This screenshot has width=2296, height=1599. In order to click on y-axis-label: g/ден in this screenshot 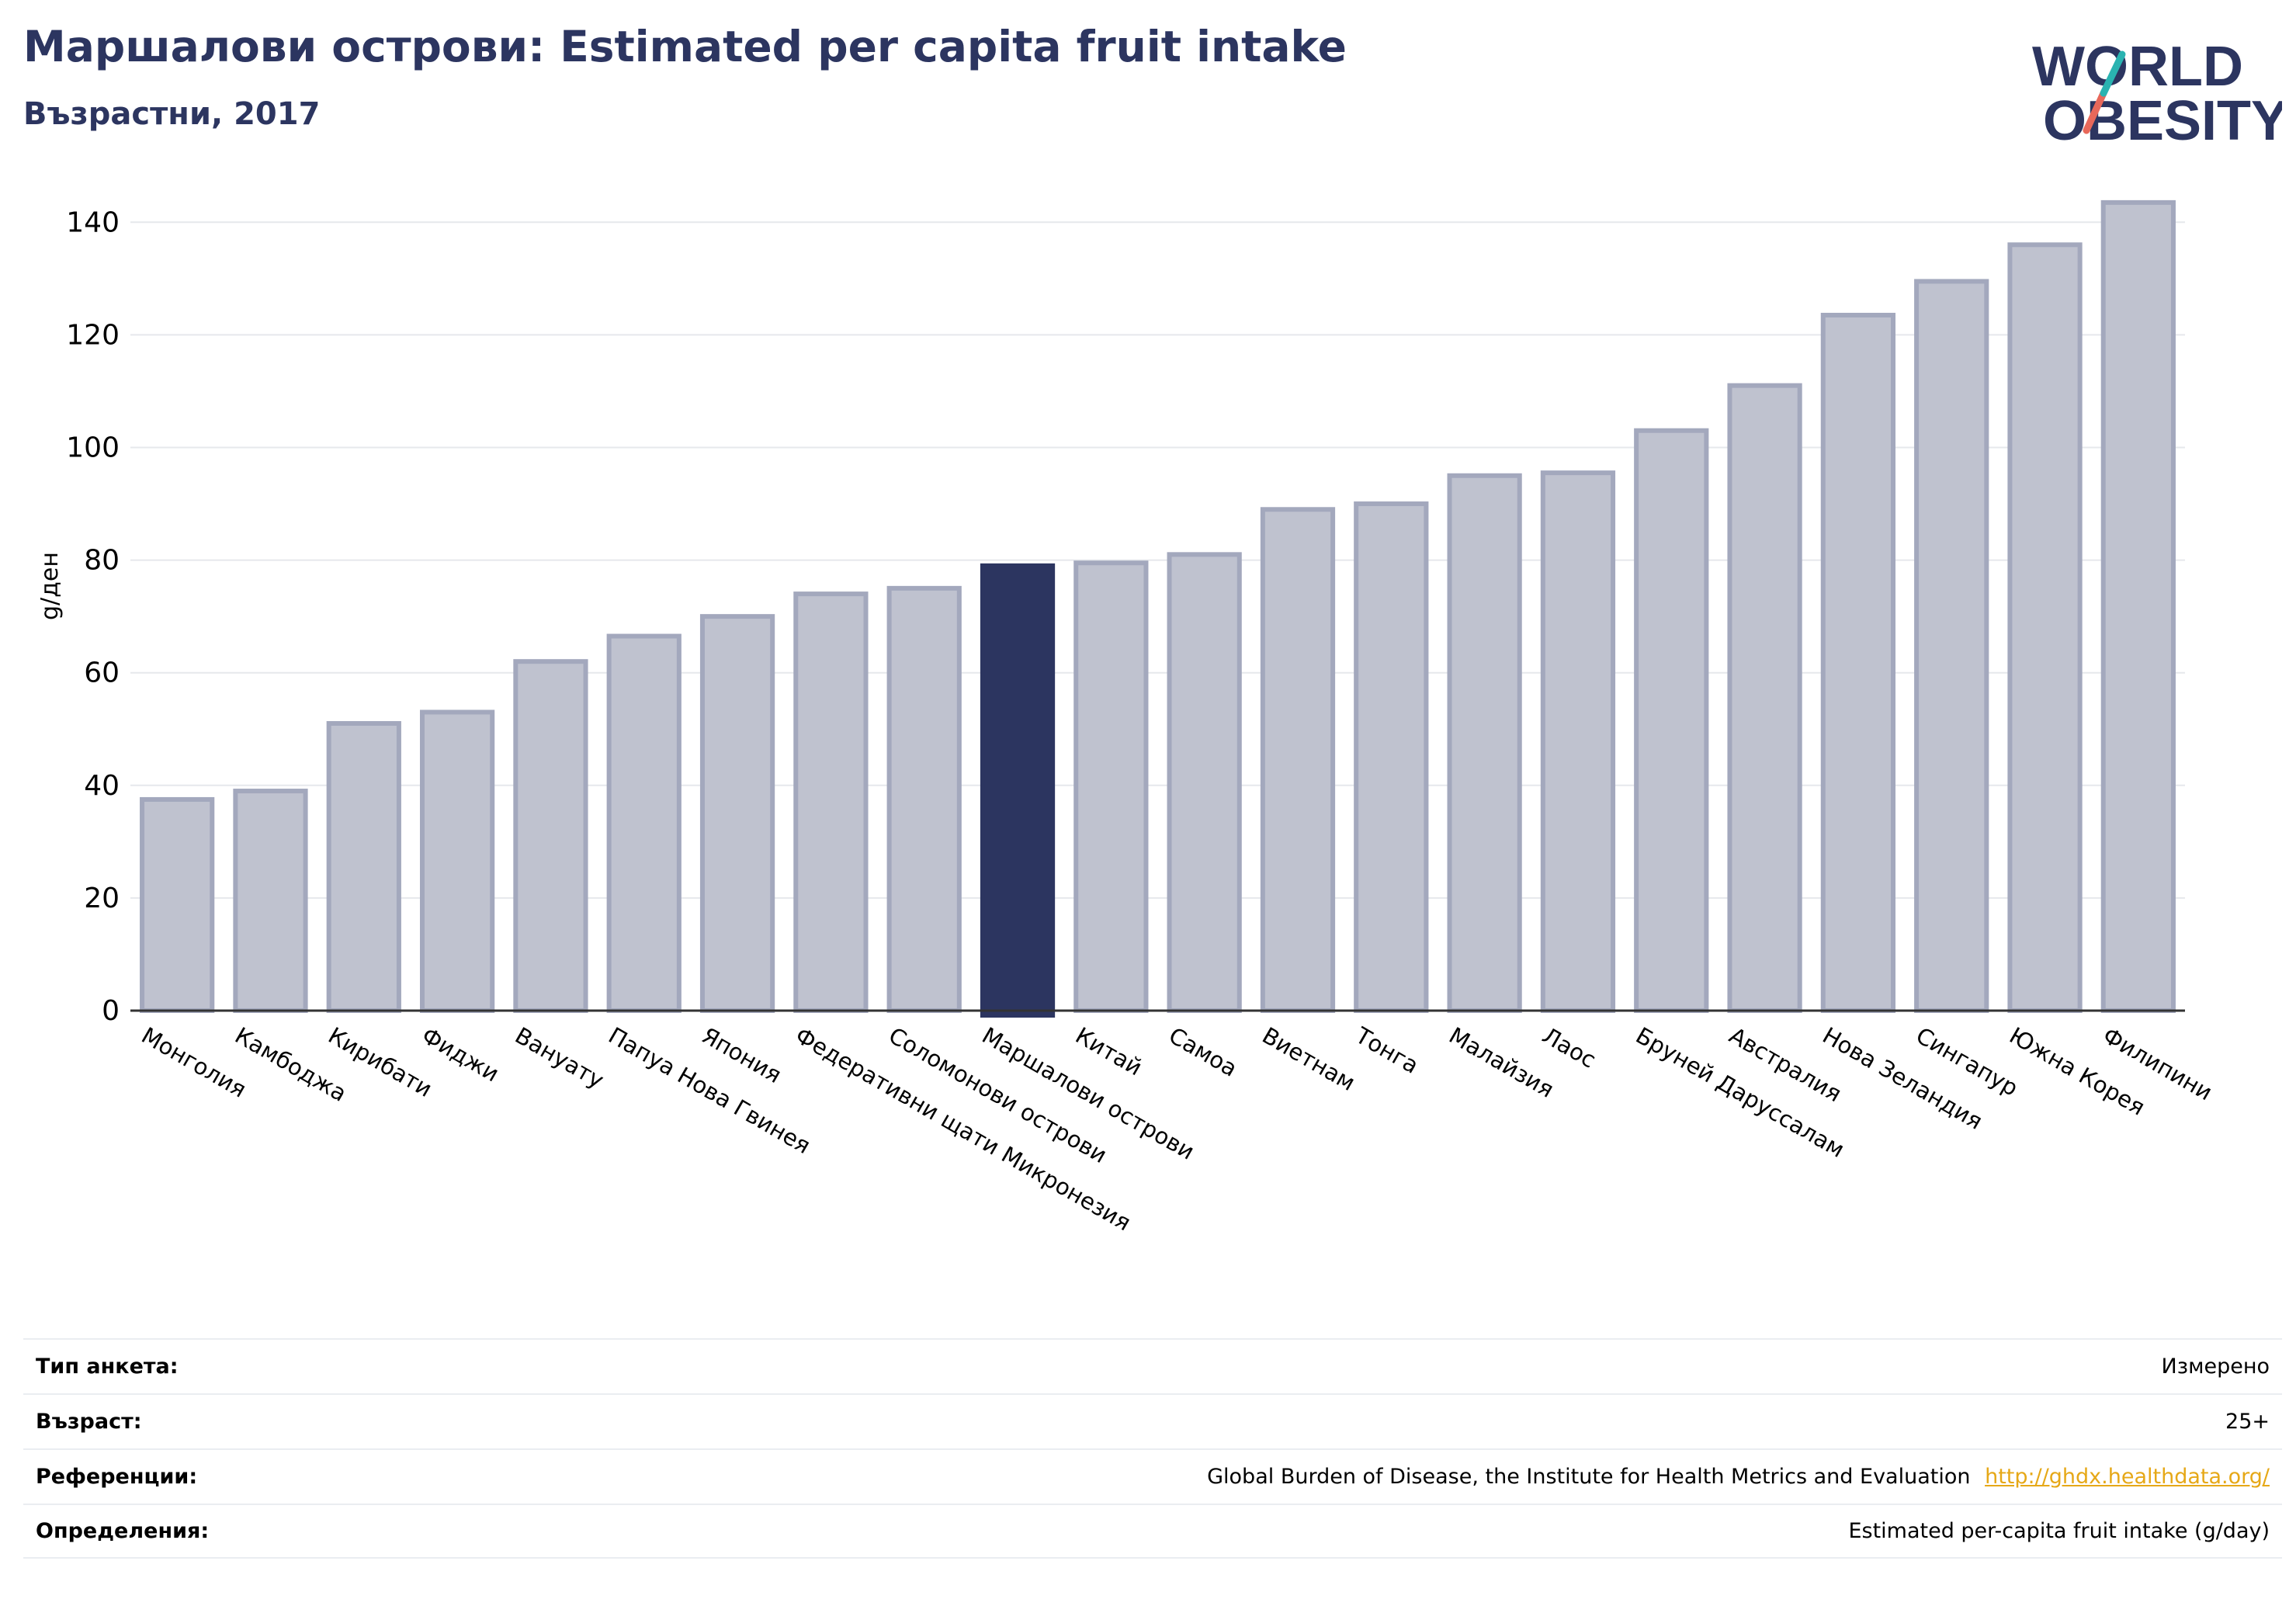, I will do `click(50, 586)`.